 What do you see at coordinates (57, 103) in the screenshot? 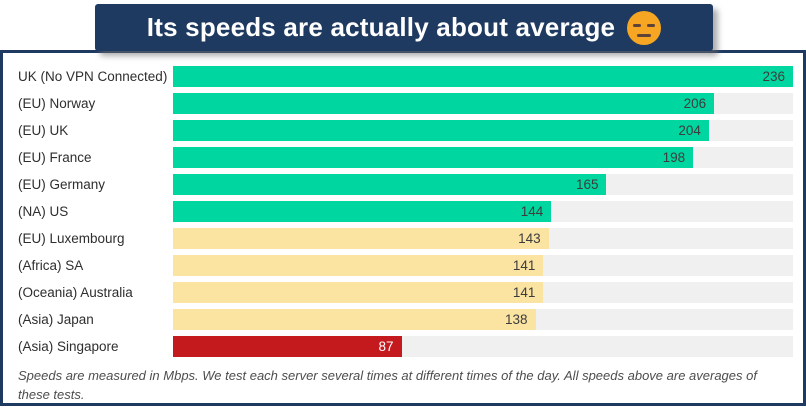
I see `category-label: (EU) Norway` at bounding box center [57, 103].